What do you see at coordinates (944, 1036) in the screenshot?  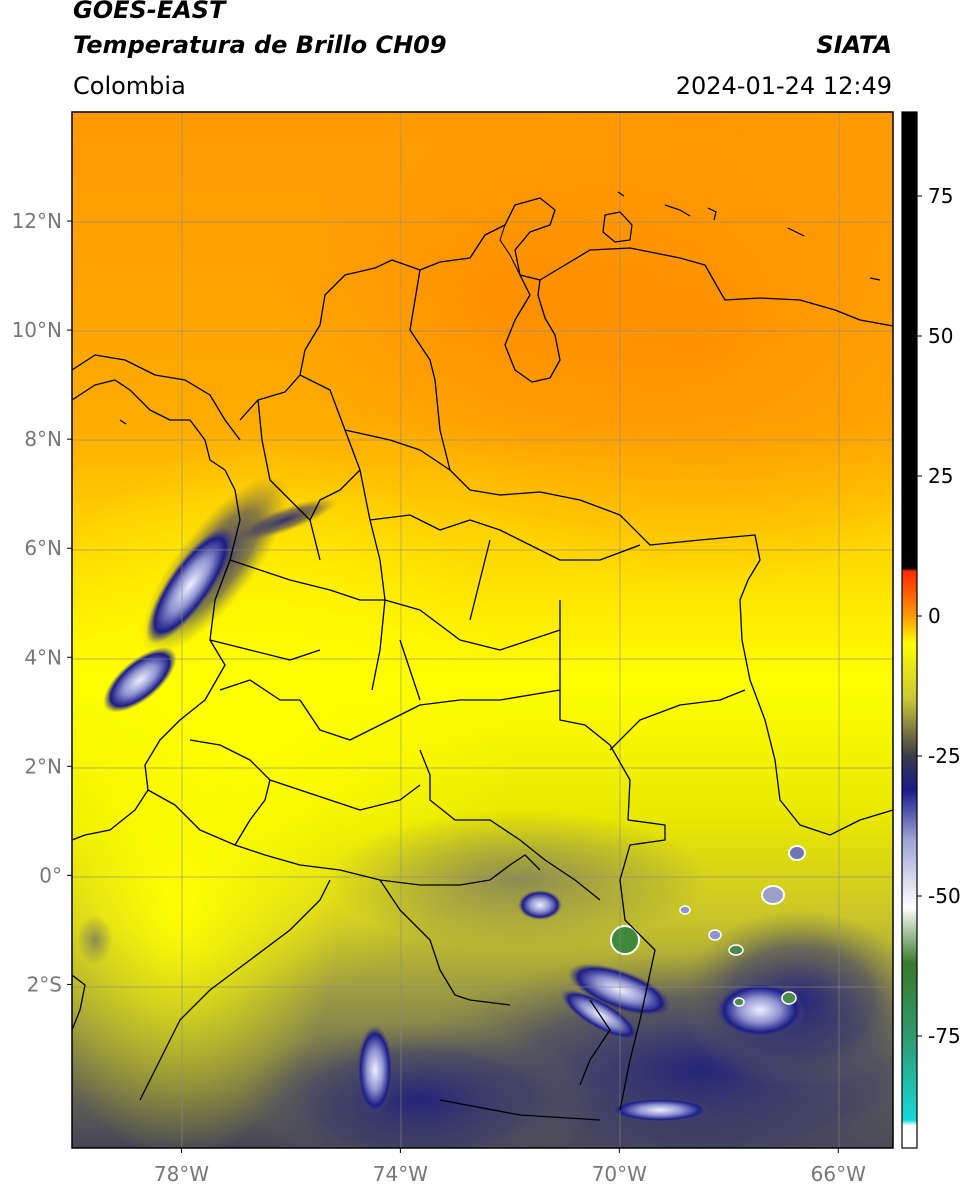 I see `colorbar-tick-label: -75` at bounding box center [944, 1036].